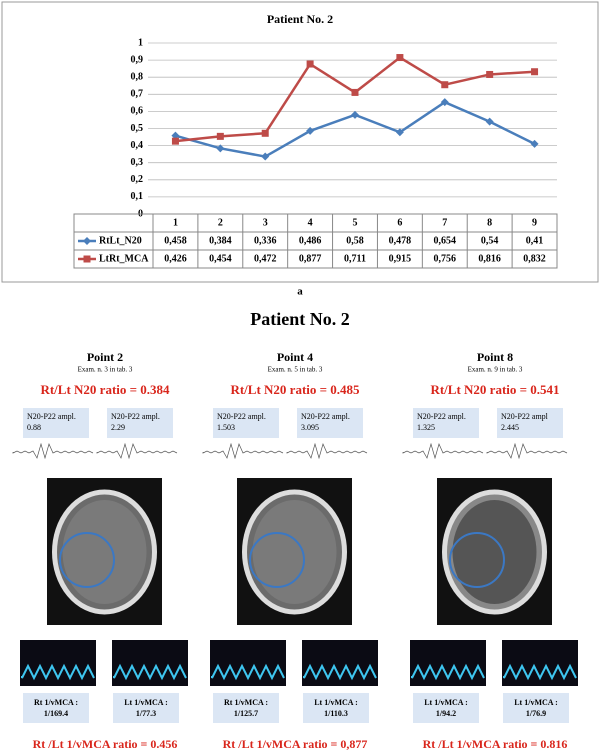 This screenshot has width=600, height=755. I want to click on vmca-ratio: Rt /Lt 1/vMCA ratio = 0,877, so click(295, 744).